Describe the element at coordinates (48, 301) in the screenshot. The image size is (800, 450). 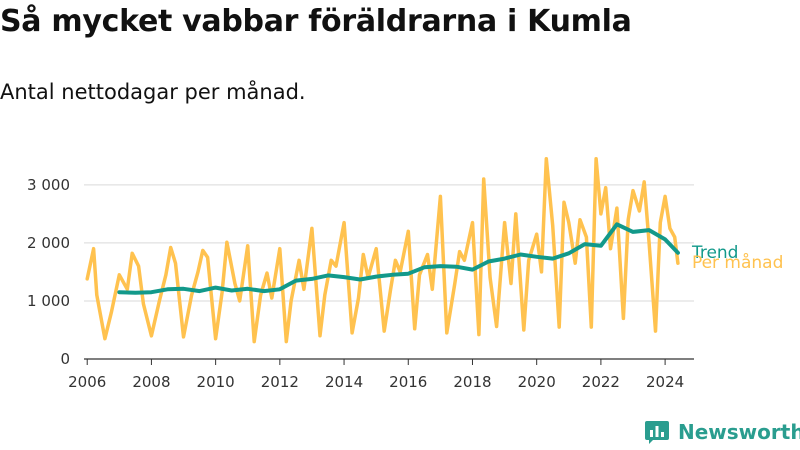
I see `y-tick-label: 1 000` at that location.